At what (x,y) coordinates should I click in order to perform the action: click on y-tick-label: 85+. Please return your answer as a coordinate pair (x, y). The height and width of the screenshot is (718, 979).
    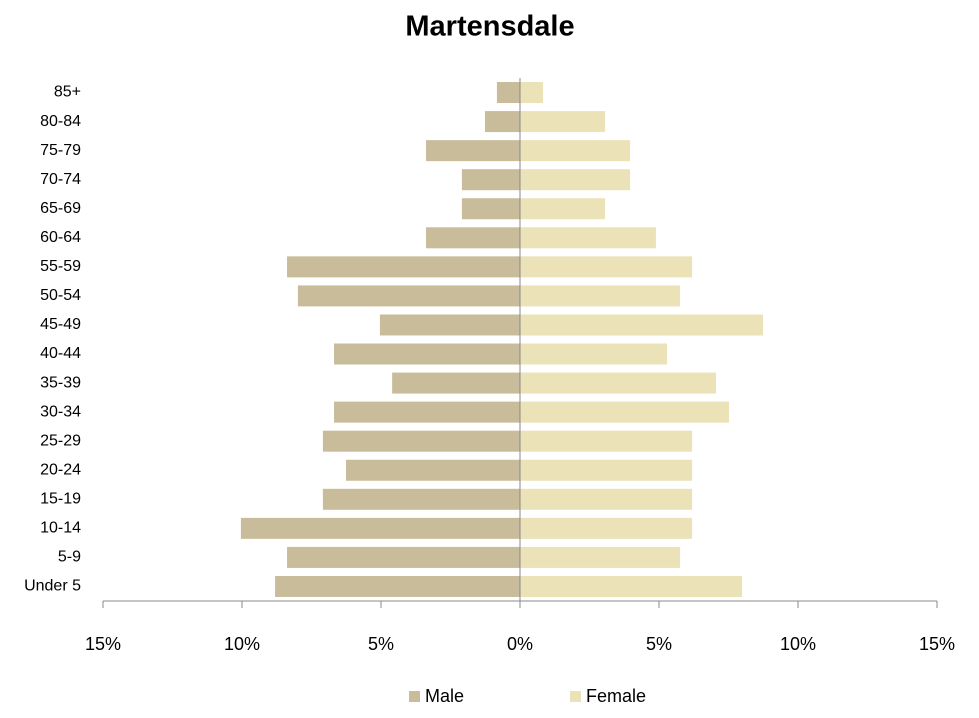
    Looking at the image, I should click on (67, 92).